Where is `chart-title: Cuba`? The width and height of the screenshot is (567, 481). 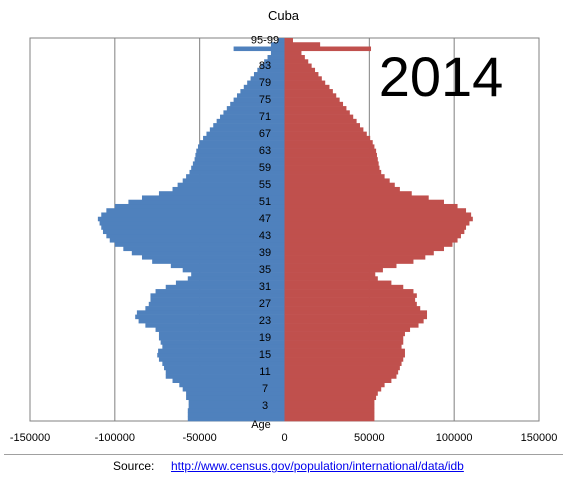
chart-title: Cuba is located at coordinates (283, 15).